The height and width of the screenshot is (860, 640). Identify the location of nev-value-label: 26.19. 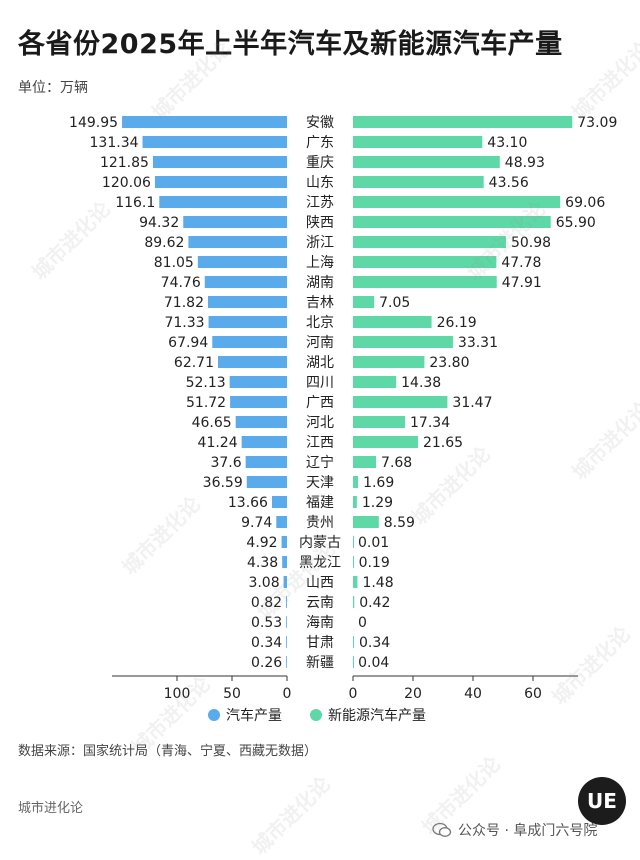
(457, 323).